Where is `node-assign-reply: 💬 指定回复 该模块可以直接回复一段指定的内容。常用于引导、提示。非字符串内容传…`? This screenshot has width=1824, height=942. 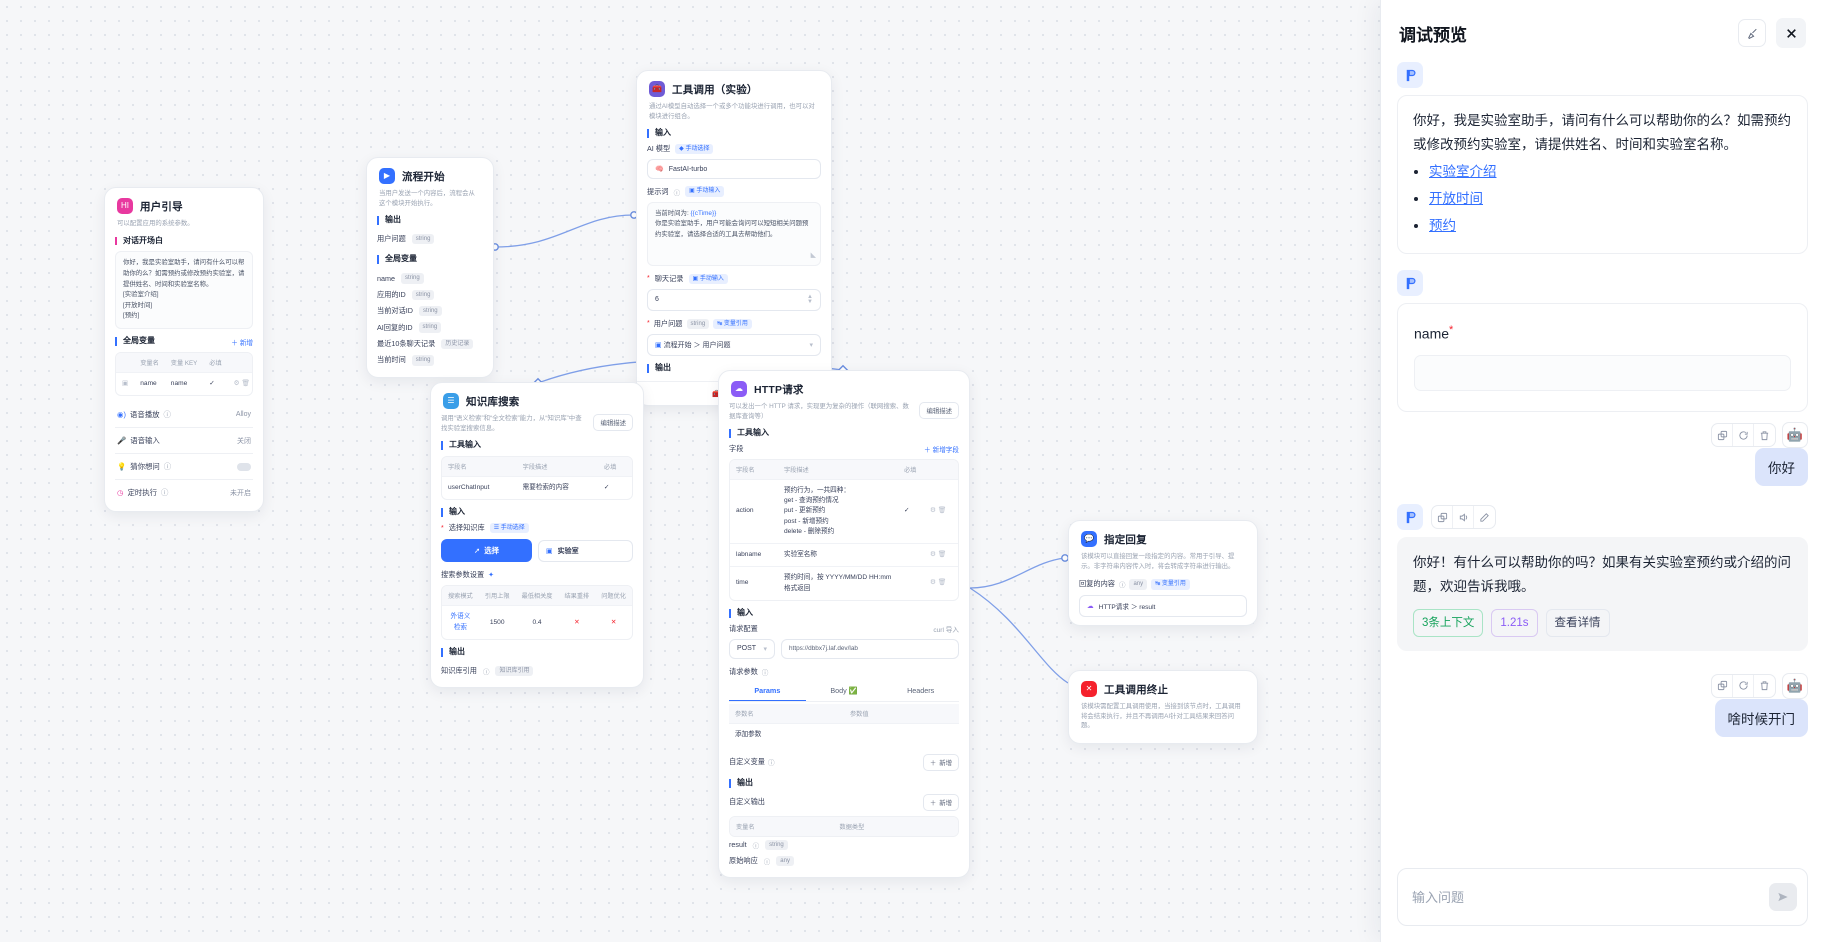 node-assign-reply: 💬 指定回复 该模块可以直接回复一段指定的内容。常用于引导、提示。非字符串内容传… is located at coordinates (1163, 573).